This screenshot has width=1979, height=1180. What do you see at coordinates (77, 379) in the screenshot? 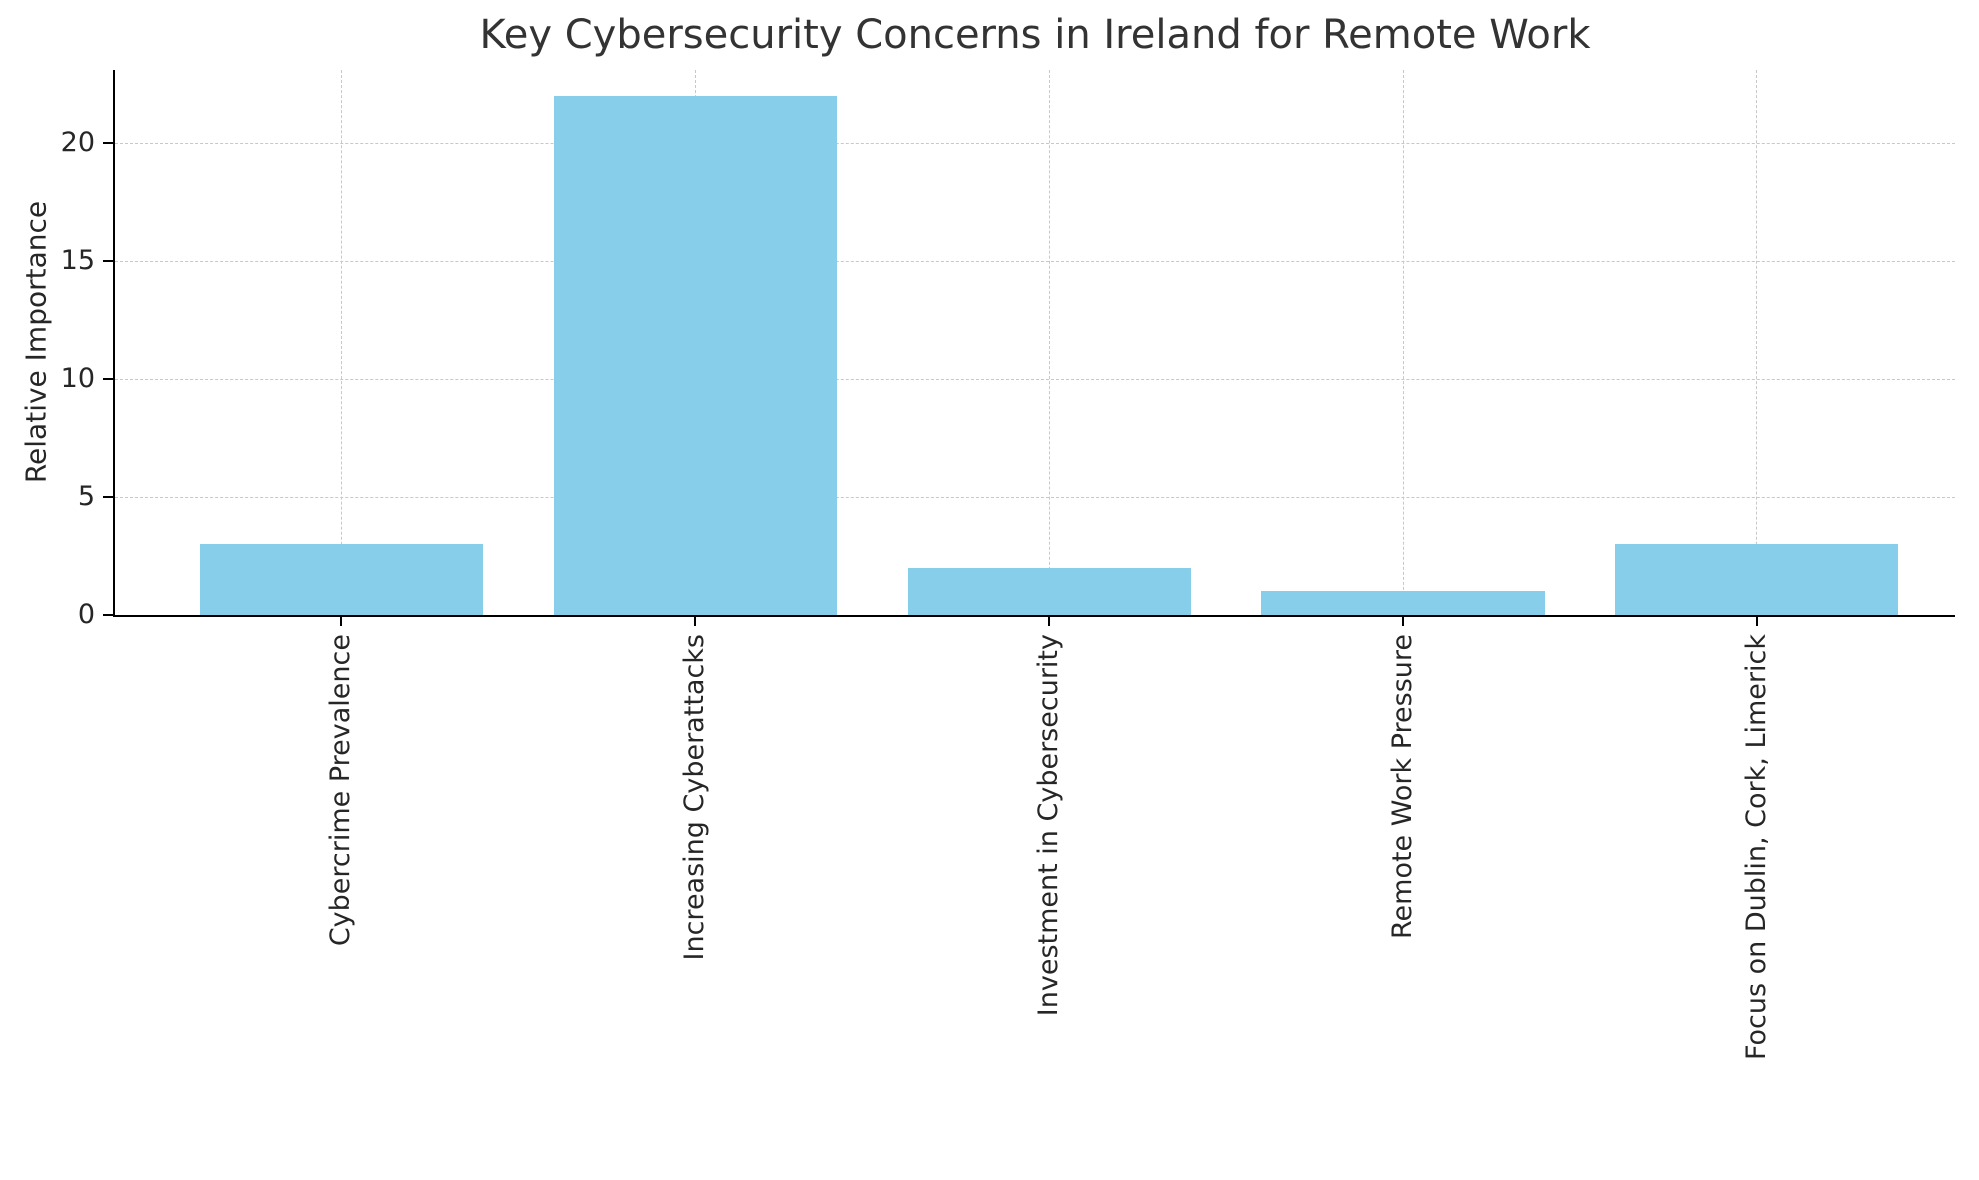
I see `y-tick-label: 10` at bounding box center [77, 379].